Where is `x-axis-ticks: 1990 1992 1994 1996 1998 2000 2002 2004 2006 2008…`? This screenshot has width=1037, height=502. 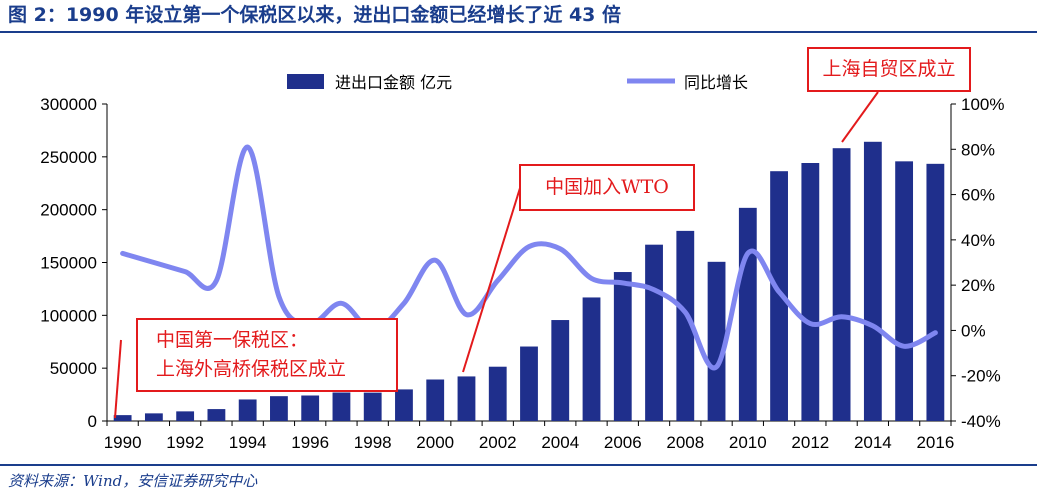 x-axis-ticks: 1990 1992 1994 1996 1998 2000 2002 2004 2006 2008… is located at coordinates (529, 436).